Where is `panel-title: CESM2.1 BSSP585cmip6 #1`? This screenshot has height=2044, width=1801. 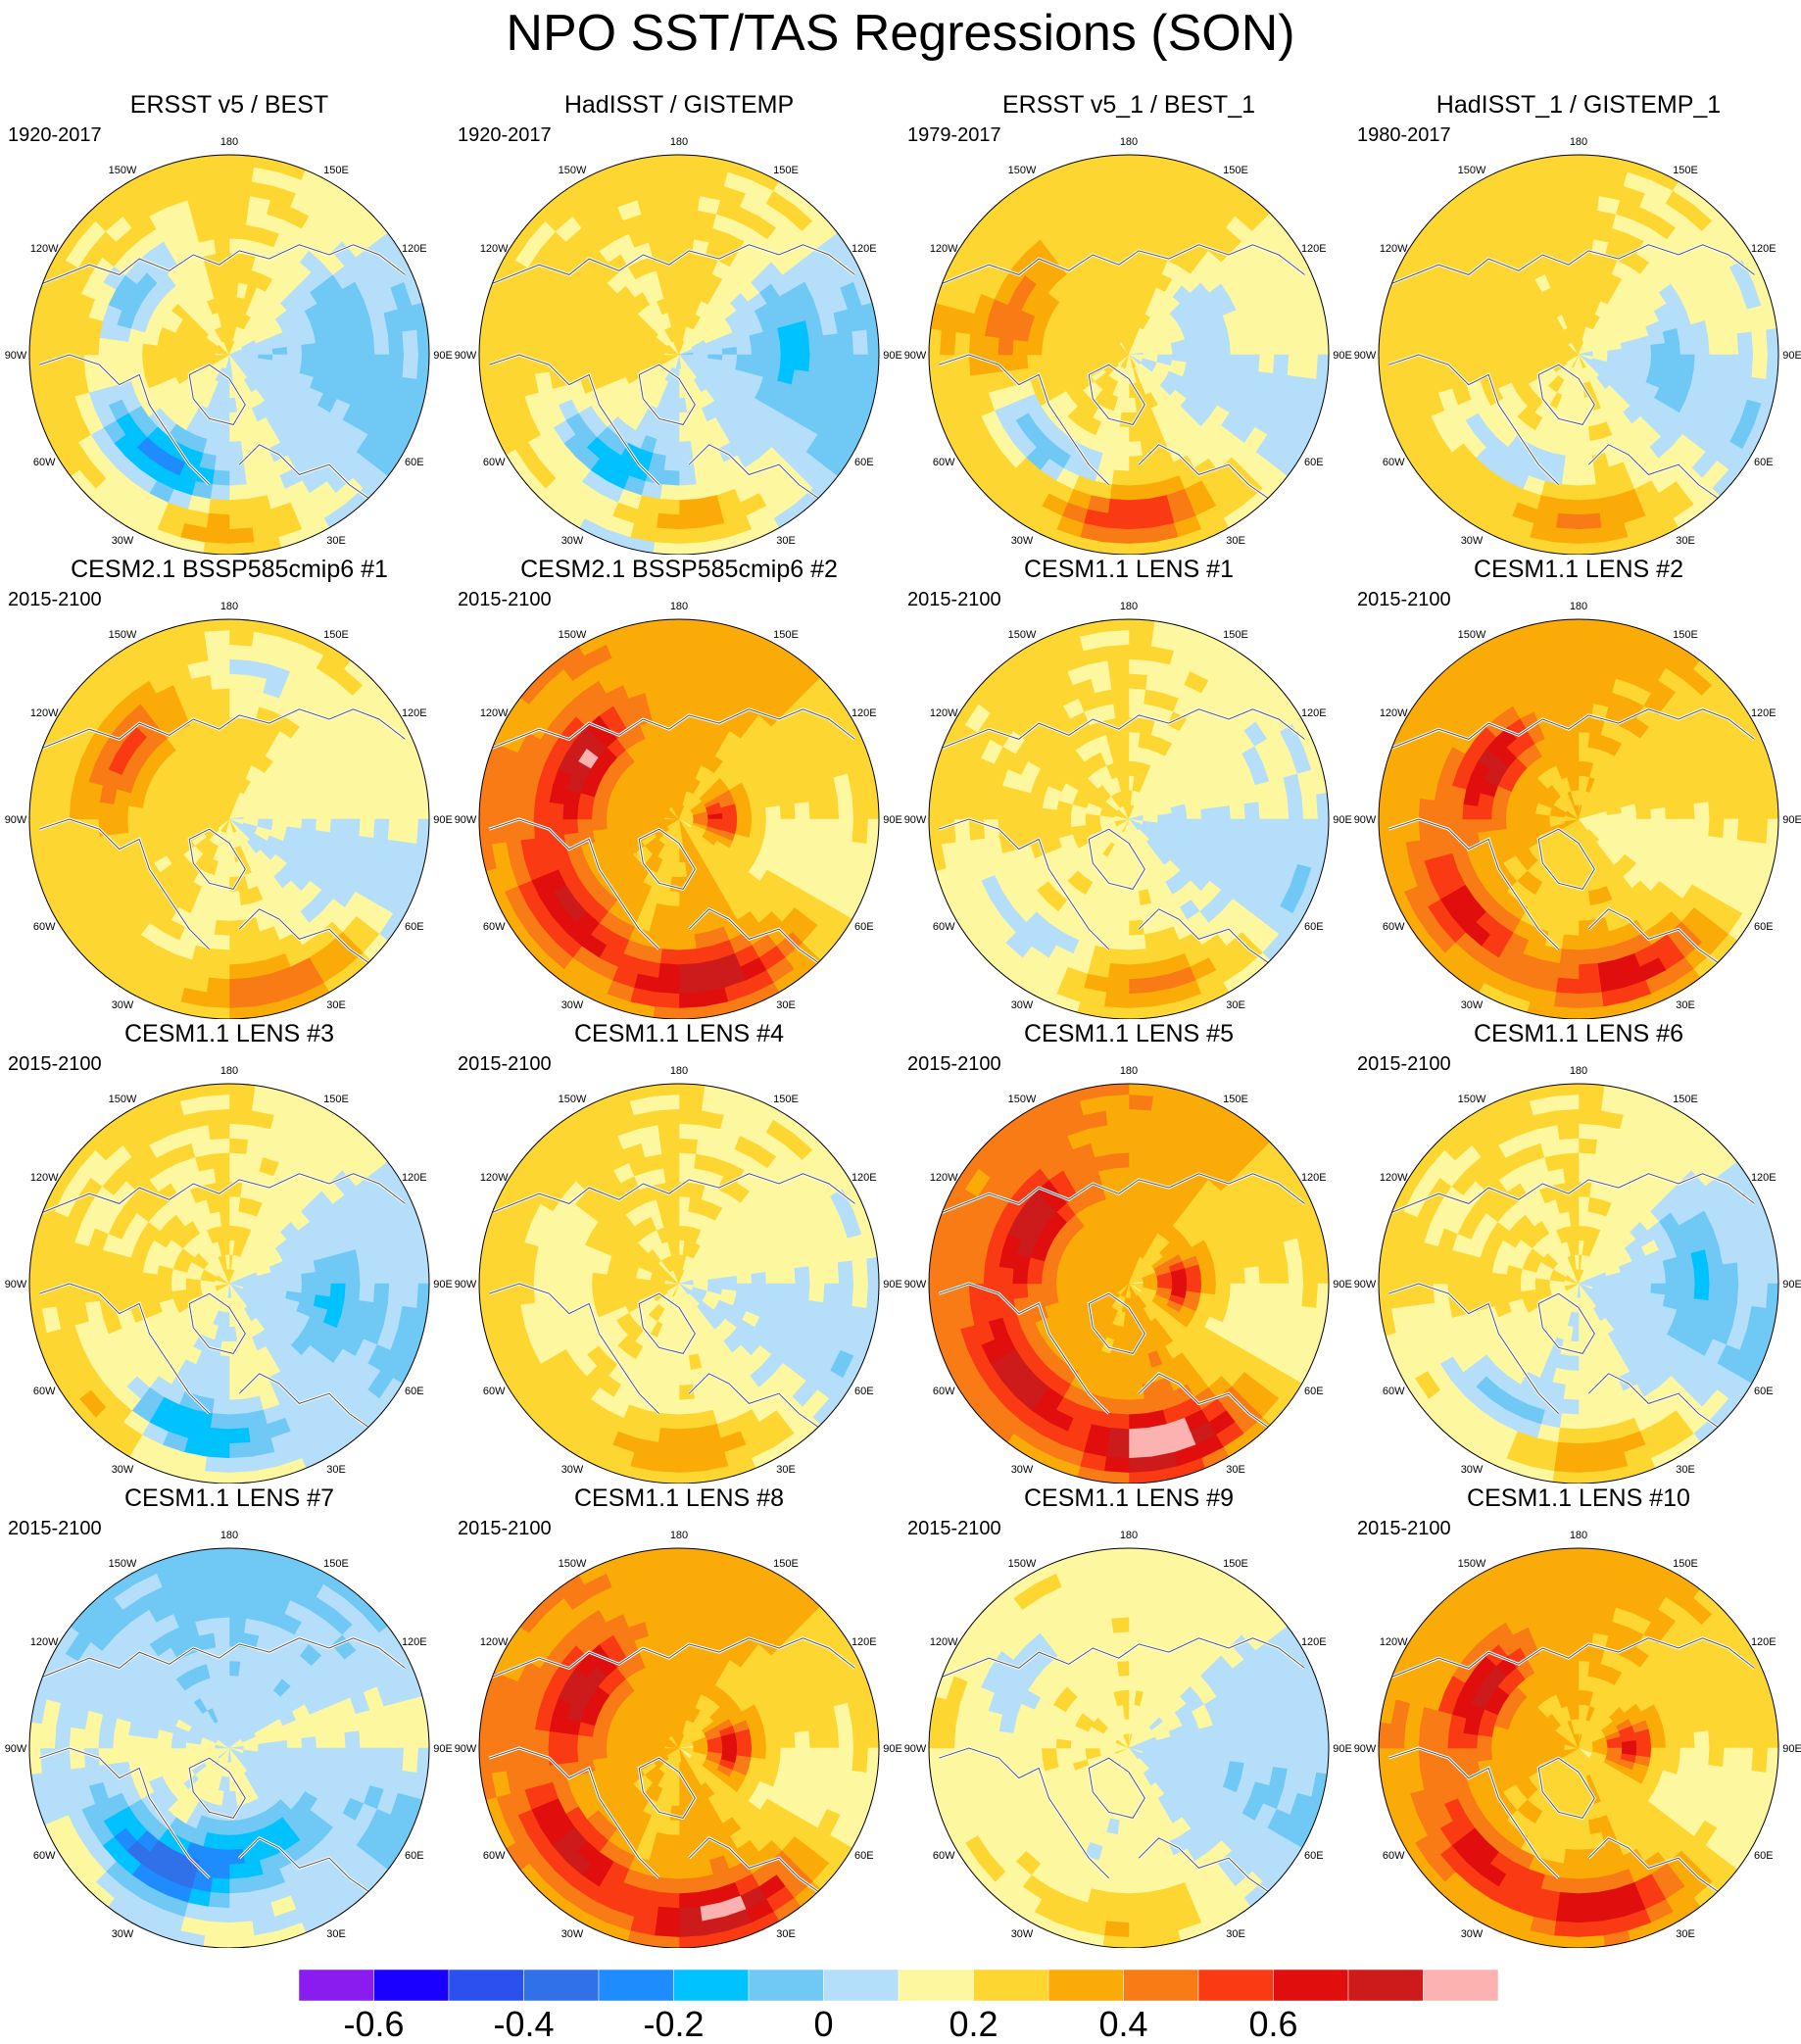 panel-title: CESM2.1 BSSP585cmip6 #1 is located at coordinates (230, 569).